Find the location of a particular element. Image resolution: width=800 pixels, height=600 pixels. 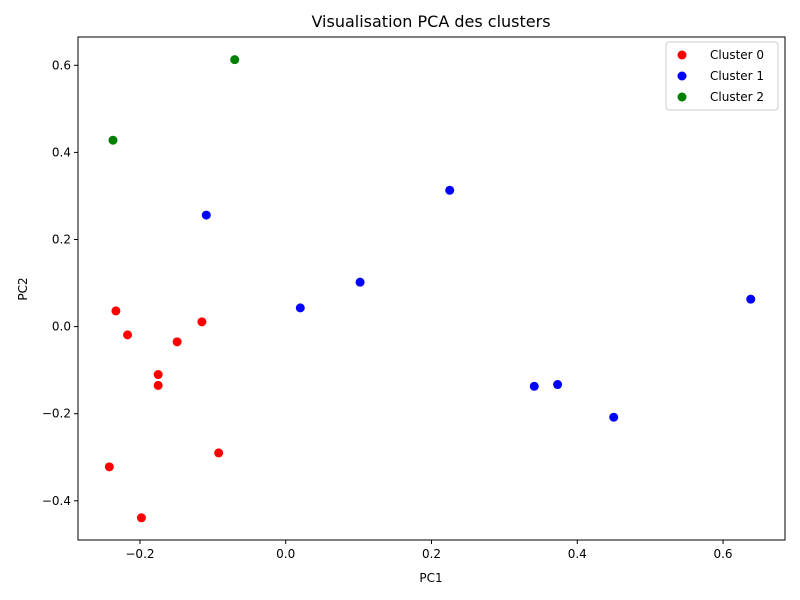

y-tick-label: 0.2 is located at coordinates (61, 240).